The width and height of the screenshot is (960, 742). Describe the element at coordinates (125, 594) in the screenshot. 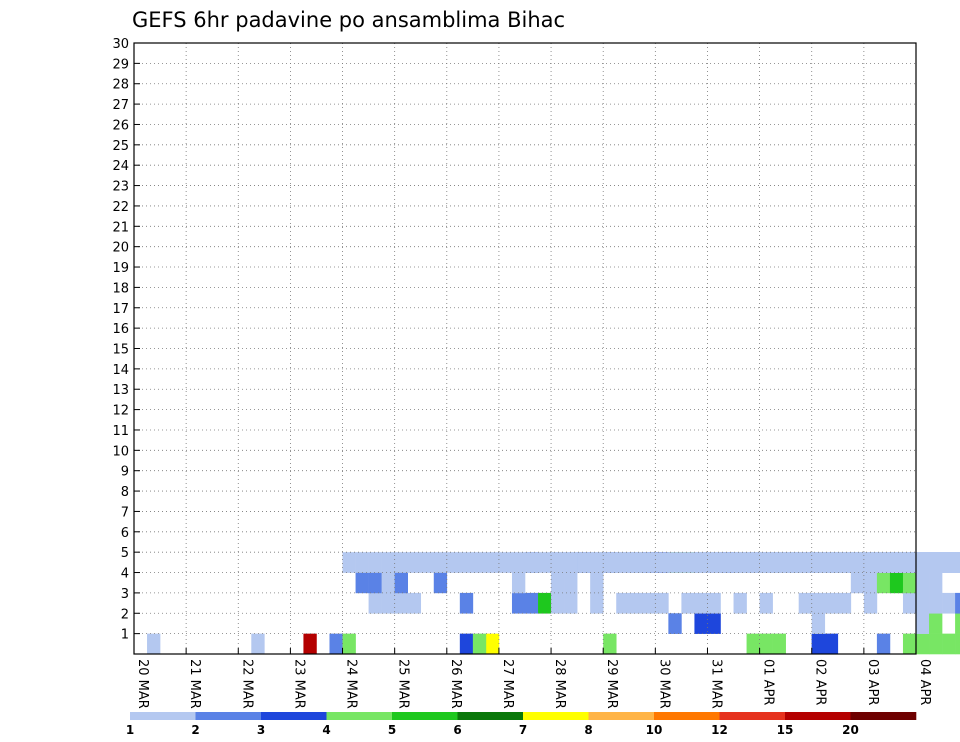

I see `y-tick-label-3: 3` at that location.